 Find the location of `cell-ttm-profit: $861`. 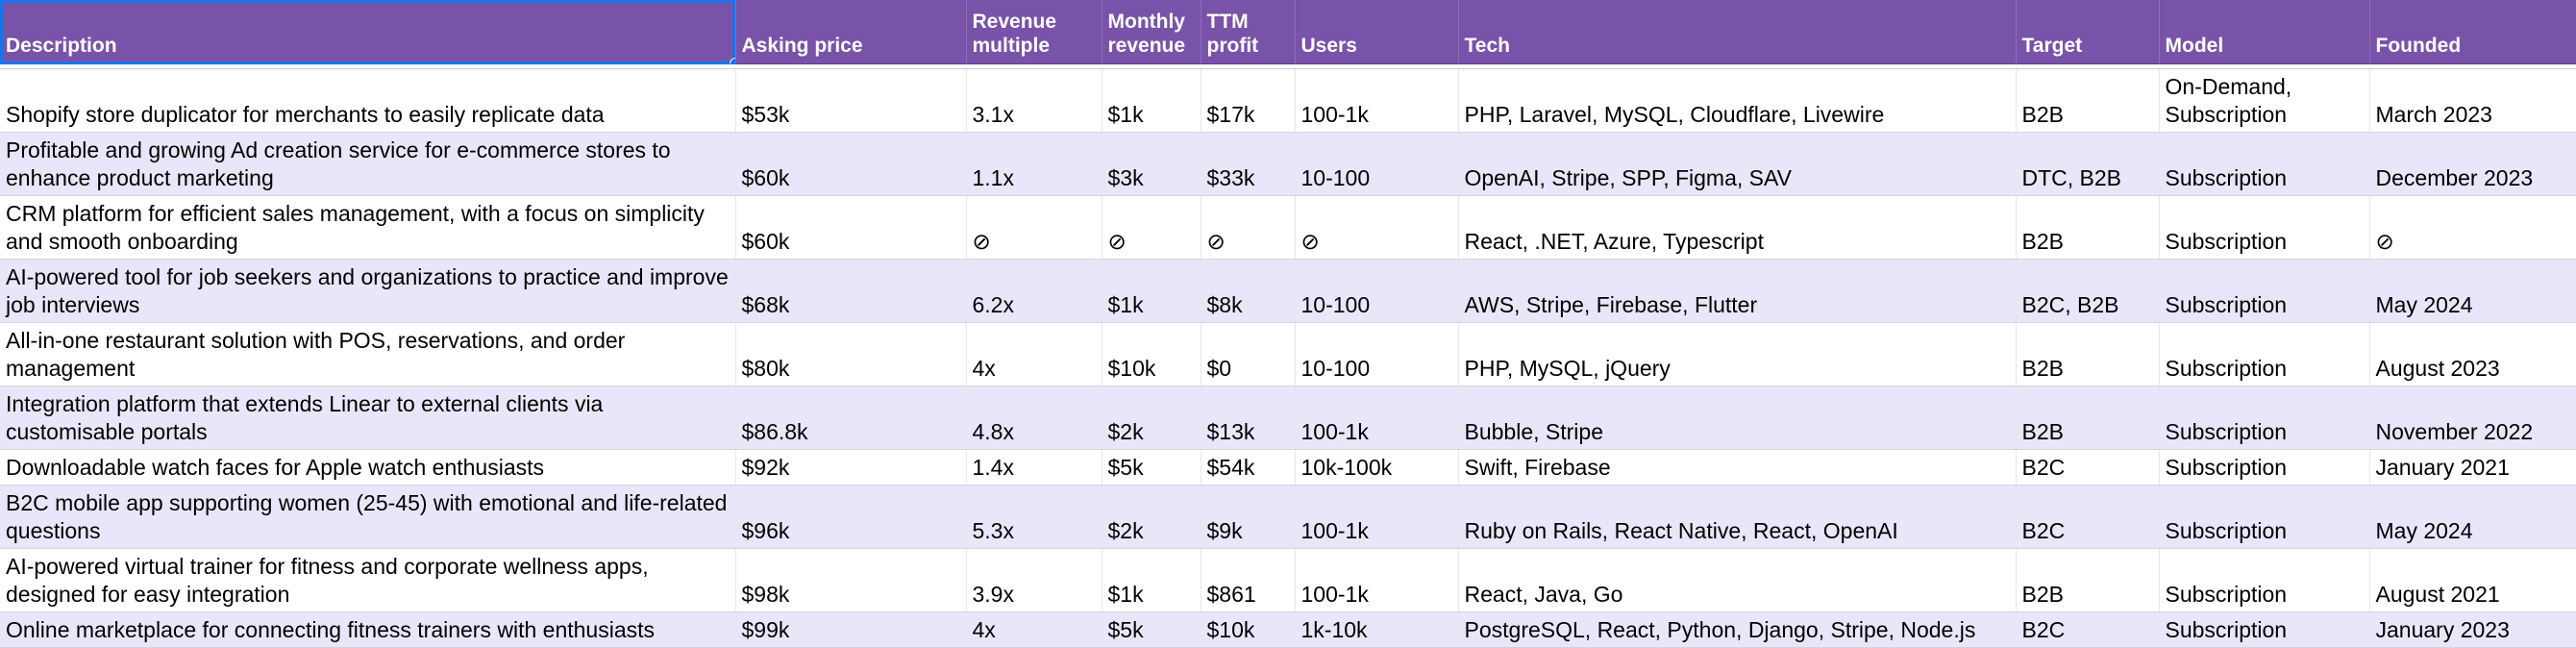

cell-ttm-profit: $861 is located at coordinates (1249, 580).